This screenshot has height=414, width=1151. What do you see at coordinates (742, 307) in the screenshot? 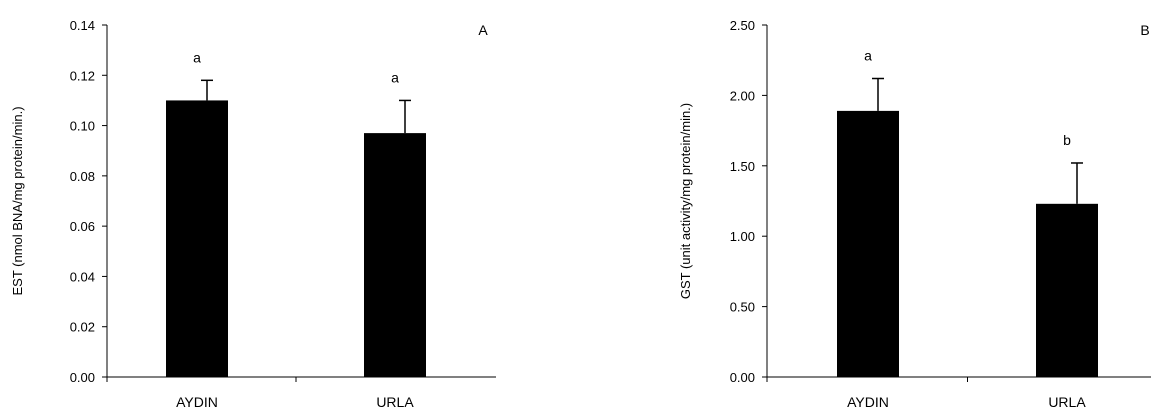
I see `y-tick-label: 0.50` at bounding box center [742, 307].